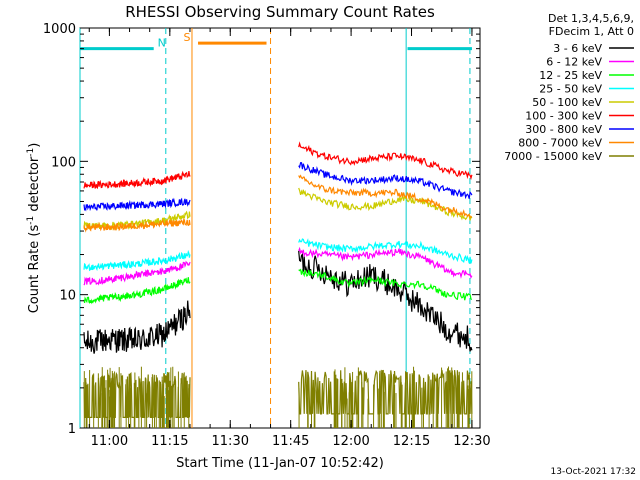 The height and width of the screenshot is (480, 640). What do you see at coordinates (59, 29) in the screenshot?
I see `y-tick-label-3: 1000` at bounding box center [59, 29].